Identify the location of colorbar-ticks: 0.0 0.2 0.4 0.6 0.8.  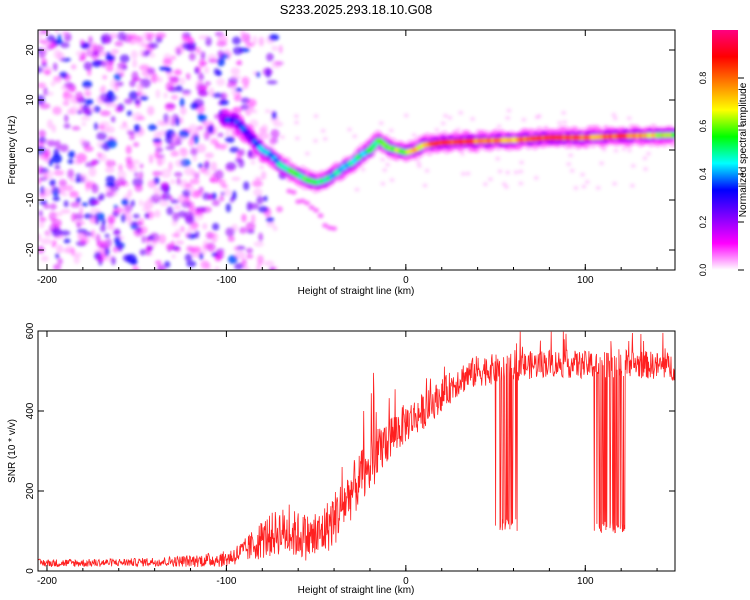
(721, 174).